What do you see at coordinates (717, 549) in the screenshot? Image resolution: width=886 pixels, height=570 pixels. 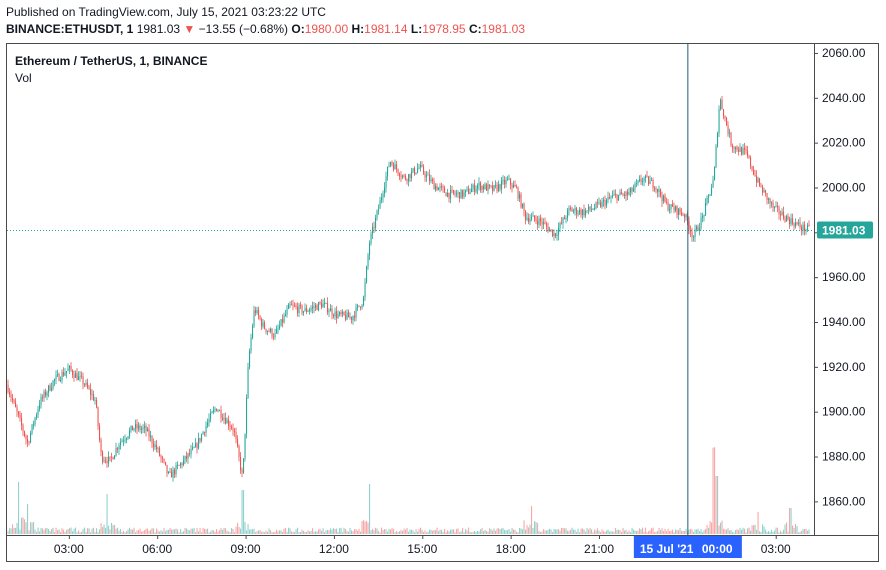 I see `crosshair-time-label: 00:00` at bounding box center [717, 549].